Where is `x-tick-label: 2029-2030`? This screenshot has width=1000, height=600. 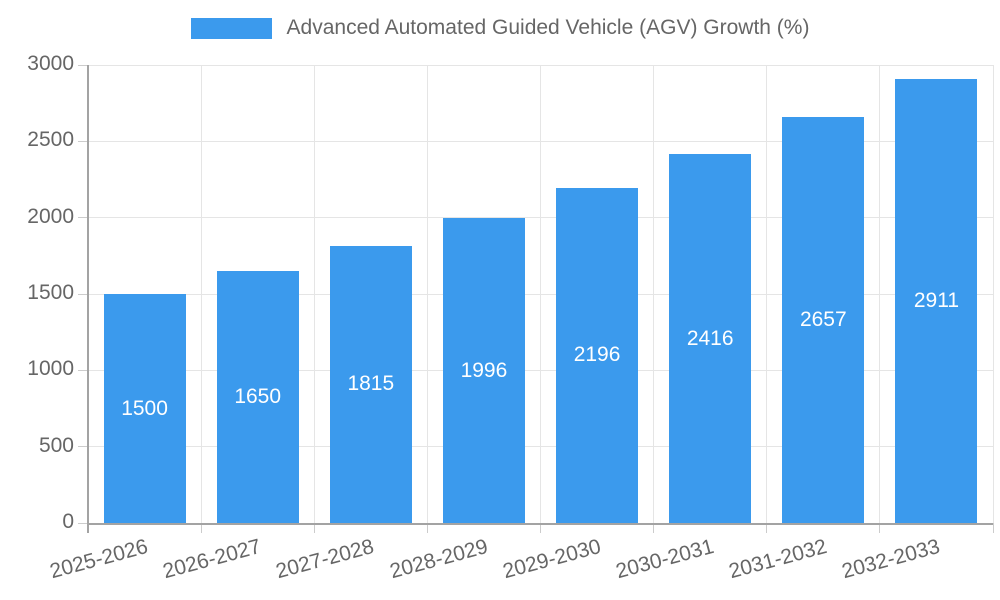 x-tick-label: 2029-2030 is located at coordinates (552, 559).